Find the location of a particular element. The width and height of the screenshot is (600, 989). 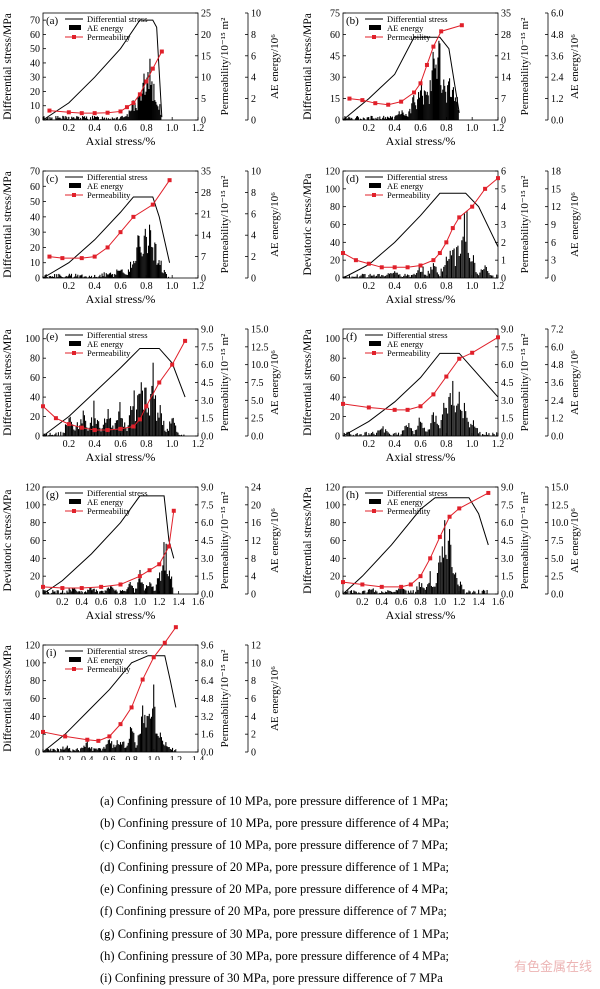

ae-tick-label: 3.6 is located at coordinates (557, 383).